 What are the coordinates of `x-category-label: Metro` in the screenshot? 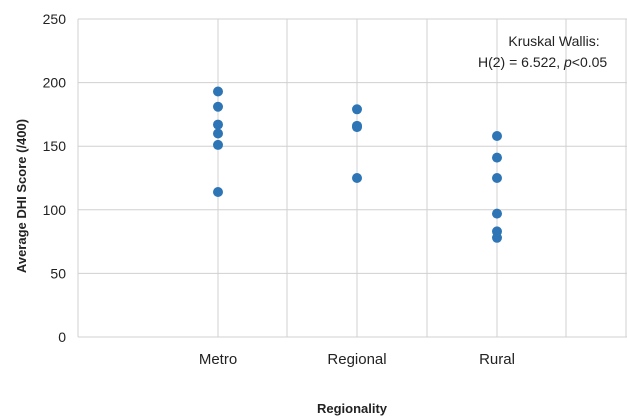 It's located at (218, 359).